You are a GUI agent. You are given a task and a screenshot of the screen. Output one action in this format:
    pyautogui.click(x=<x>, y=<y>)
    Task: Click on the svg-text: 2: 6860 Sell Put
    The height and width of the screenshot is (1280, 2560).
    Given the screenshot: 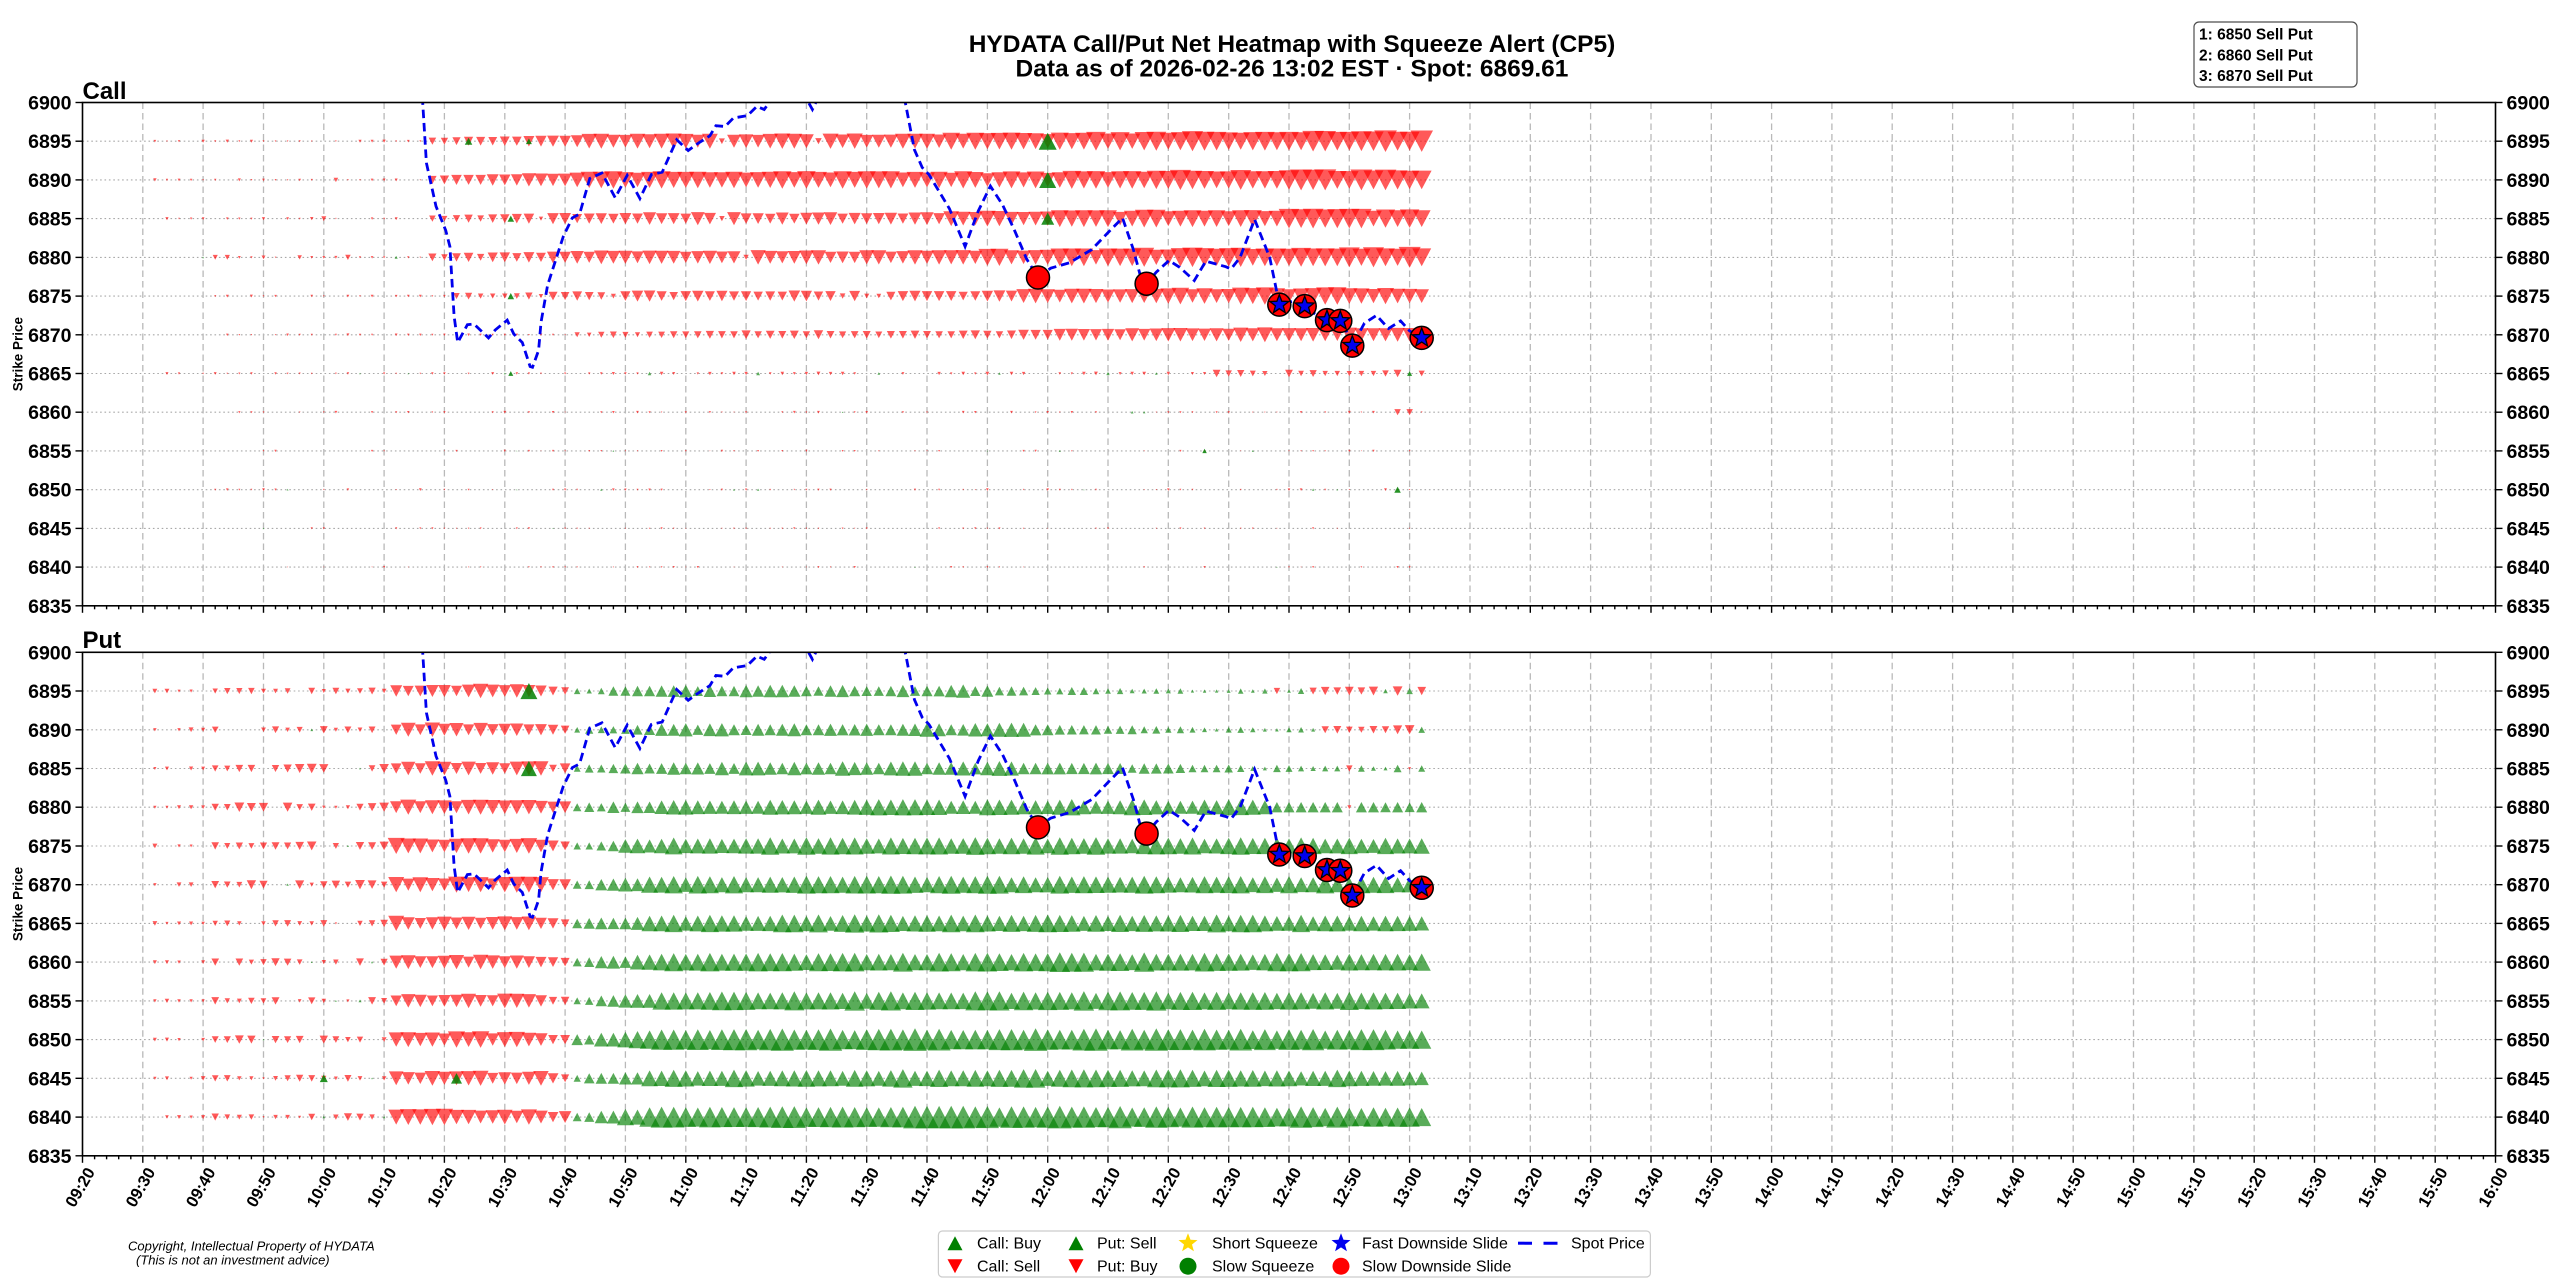 What is the action you would take?
    pyautogui.click(x=2256, y=56)
    